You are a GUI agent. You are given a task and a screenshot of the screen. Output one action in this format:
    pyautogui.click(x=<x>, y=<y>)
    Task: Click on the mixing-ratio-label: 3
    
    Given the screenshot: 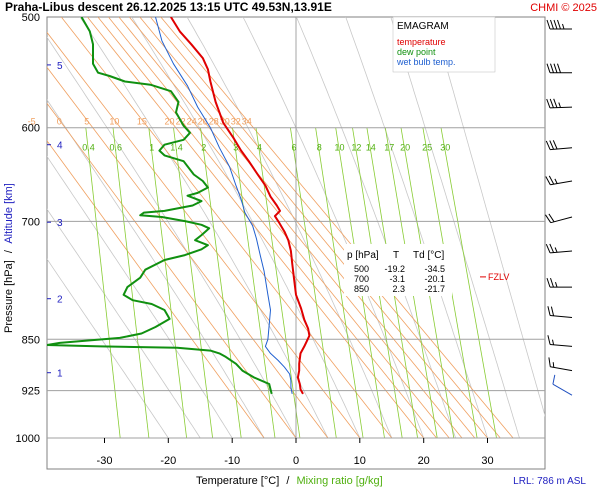 What is the action you would take?
    pyautogui.click(x=235, y=148)
    